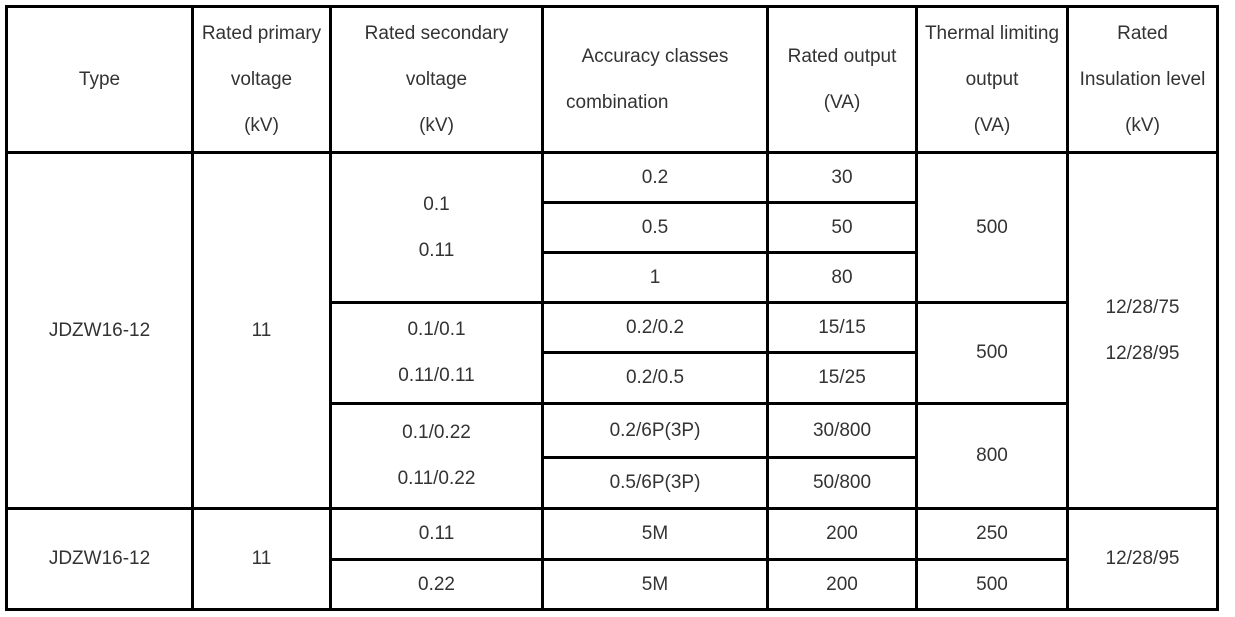  What do you see at coordinates (655, 227) in the screenshot?
I see `accuracy-cell: 0.5` at bounding box center [655, 227].